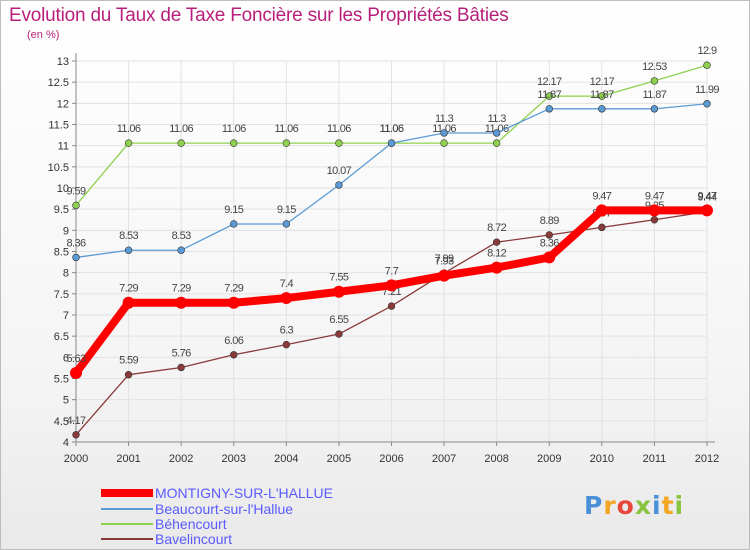  I want to click on x-tick-label: 2001, so click(128, 459).